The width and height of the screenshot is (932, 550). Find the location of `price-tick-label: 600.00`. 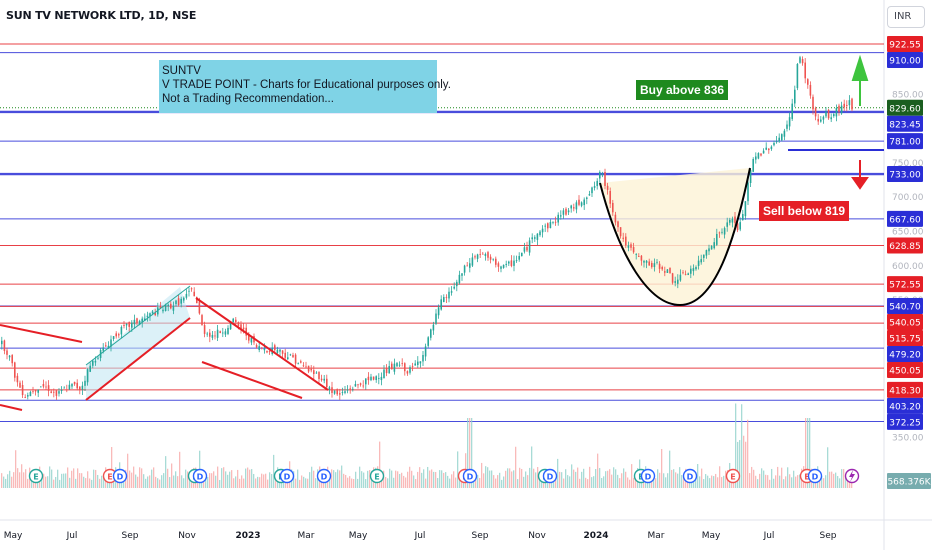

price-tick-label: 600.00 is located at coordinates (908, 267).